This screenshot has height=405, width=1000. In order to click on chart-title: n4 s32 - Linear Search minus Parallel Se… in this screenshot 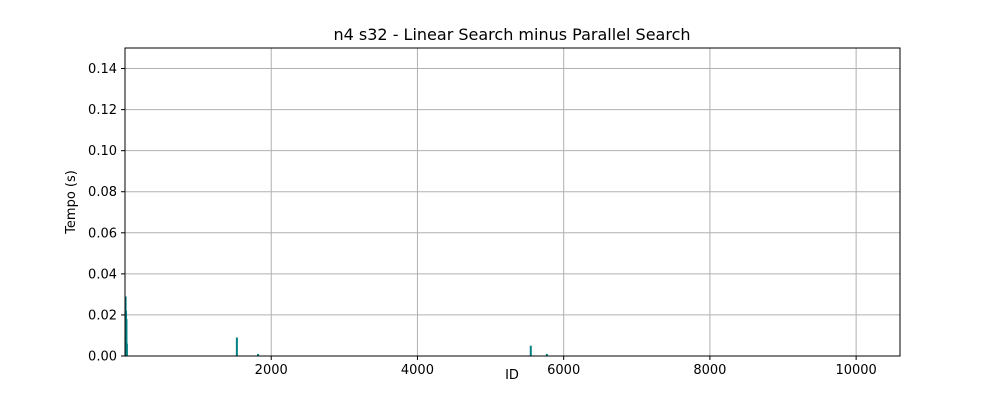, I will do `click(512, 34)`.